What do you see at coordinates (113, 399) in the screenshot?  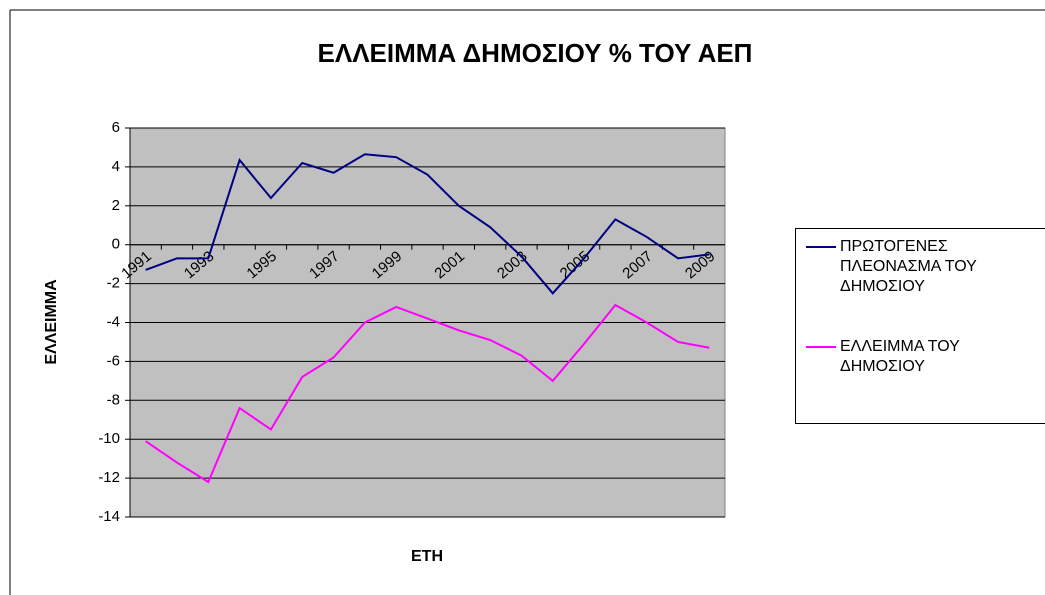 I see `y-tick-label: -8` at bounding box center [113, 399].